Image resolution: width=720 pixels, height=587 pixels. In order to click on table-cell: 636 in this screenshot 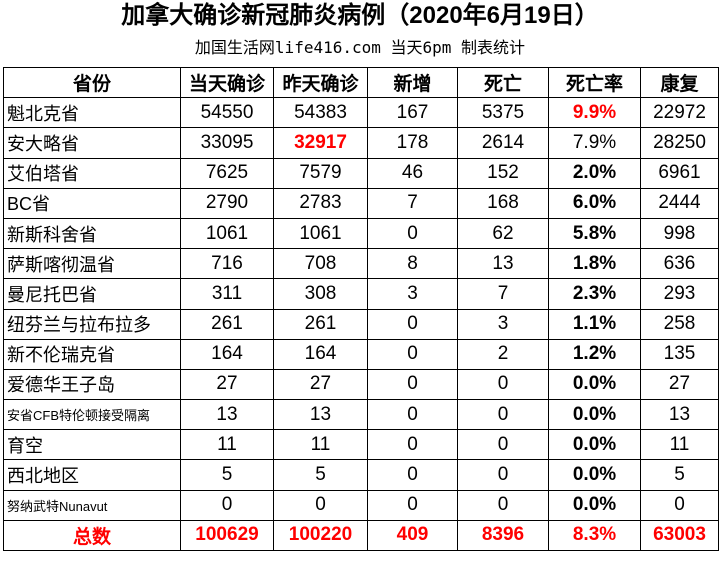, I will do `click(679, 264)`.